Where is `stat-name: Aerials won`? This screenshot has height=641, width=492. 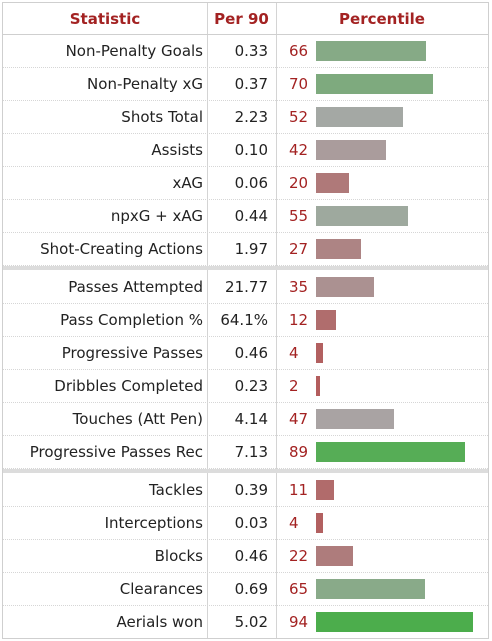
stat-name: Aerials won is located at coordinates (159, 622).